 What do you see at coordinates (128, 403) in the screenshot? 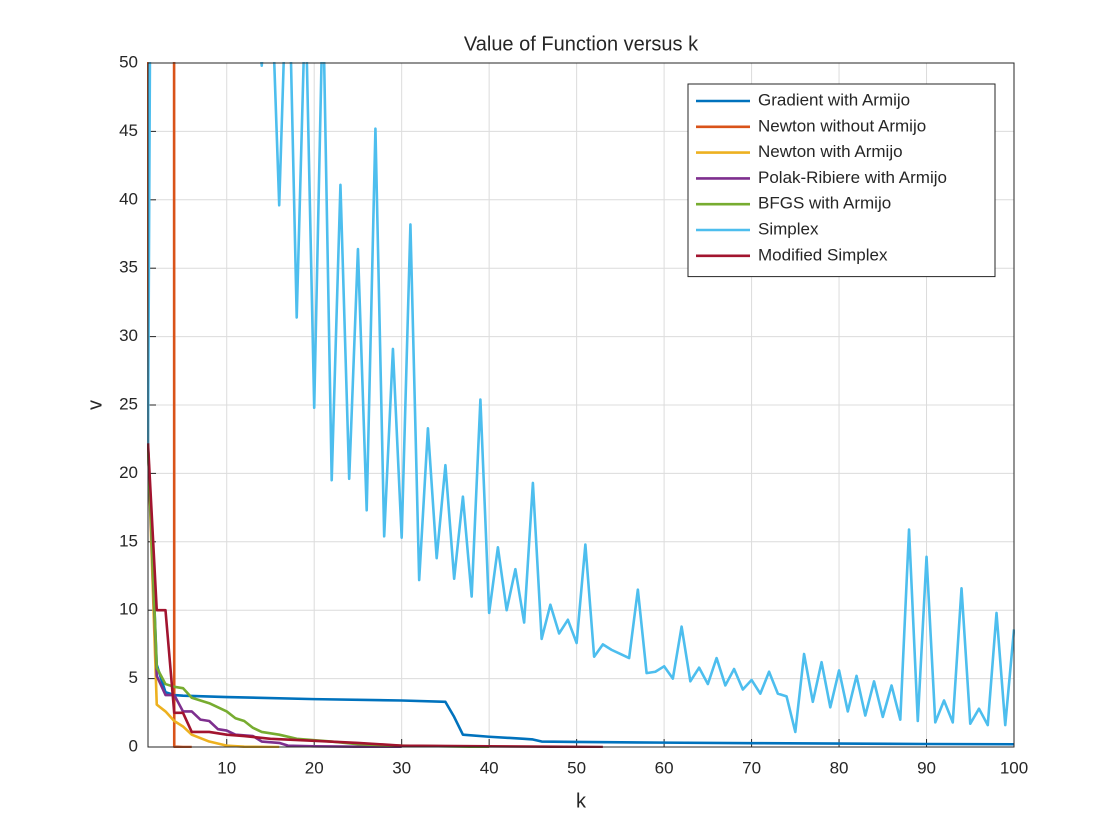
I see `y-tick-label: 25` at bounding box center [128, 403].